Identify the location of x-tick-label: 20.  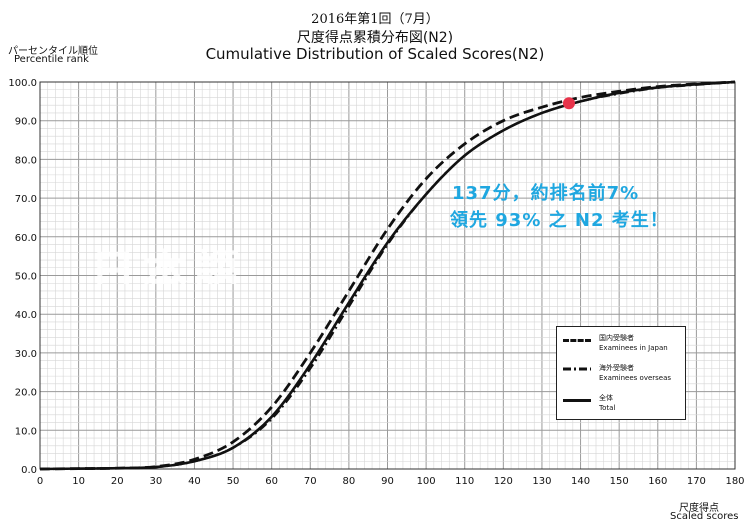
(117, 481).